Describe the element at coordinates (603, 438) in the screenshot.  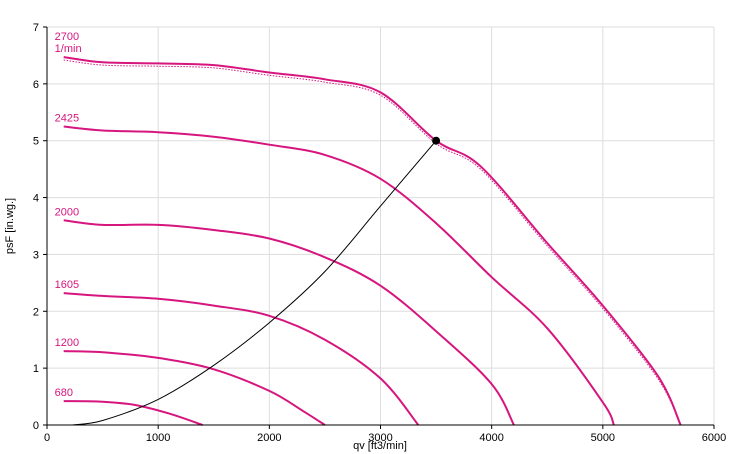
I see `x-tick-label: 5000` at that location.